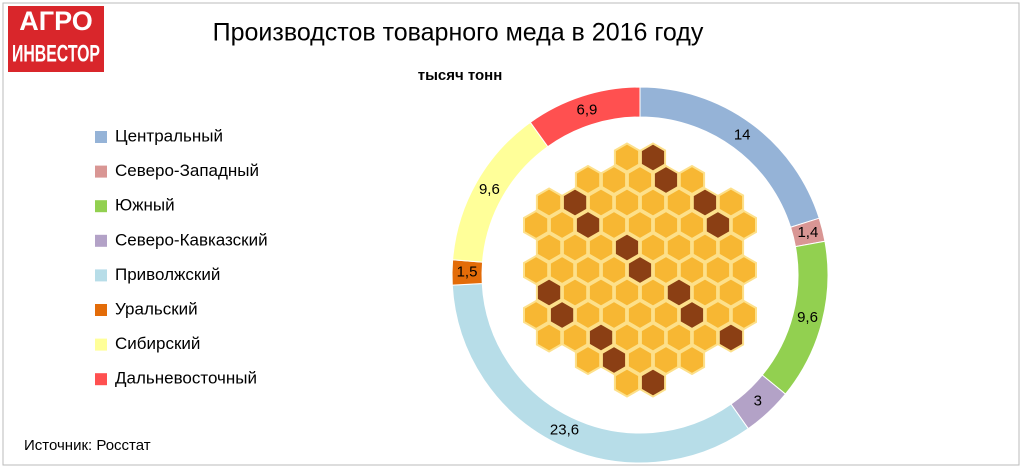 The width and height of the screenshot is (1024, 470). What do you see at coordinates (564, 430) in the screenshot?
I see `value-label: 23,6` at bounding box center [564, 430].